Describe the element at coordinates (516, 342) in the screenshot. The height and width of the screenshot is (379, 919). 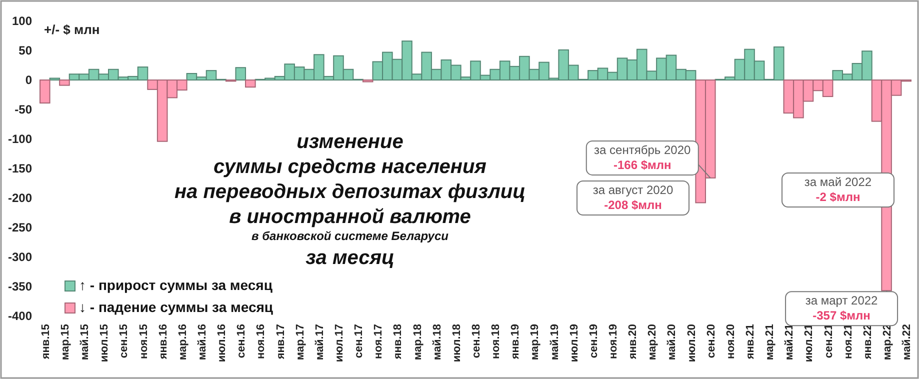
I see `x-tick-label: янв.19` at that location.